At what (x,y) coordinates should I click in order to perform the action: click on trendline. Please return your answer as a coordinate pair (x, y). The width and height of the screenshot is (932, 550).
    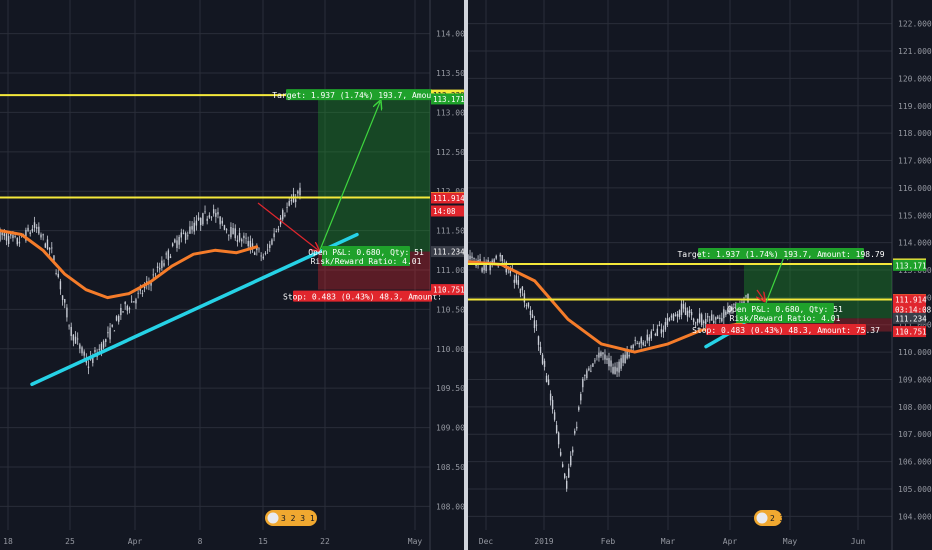
    Looking at the image, I should click on (194, 309).